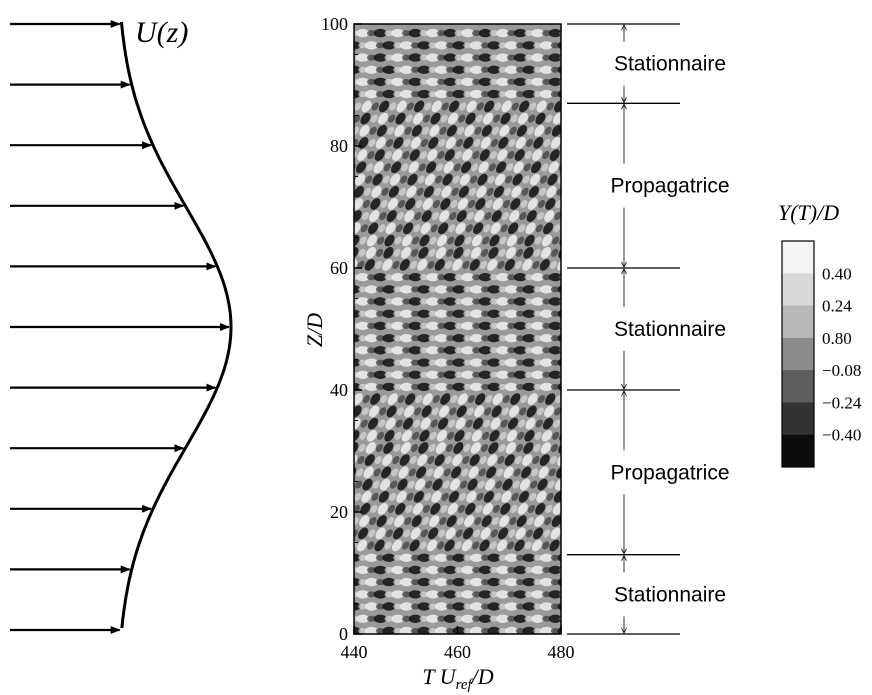 The height and width of the screenshot is (695, 872). I want to click on x-axis-ticks: 440 460 480, so click(458, 644).